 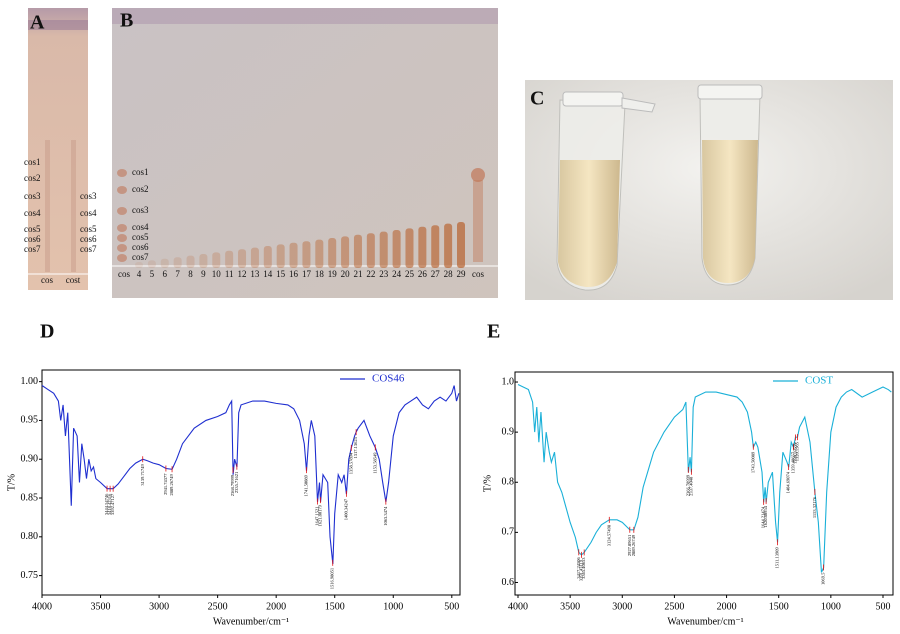 What do you see at coordinates (752, 462) in the screenshot?
I see `peak-label: 1743.50089` at bounding box center [752, 462].